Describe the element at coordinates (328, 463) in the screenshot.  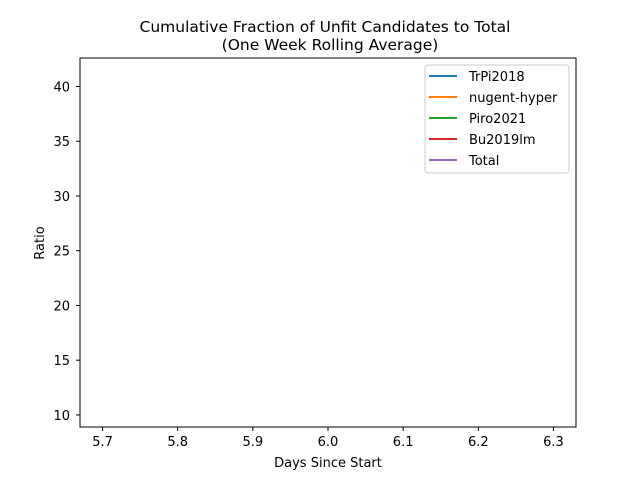
I see `x-axis-label: Days Since Start` at that location.